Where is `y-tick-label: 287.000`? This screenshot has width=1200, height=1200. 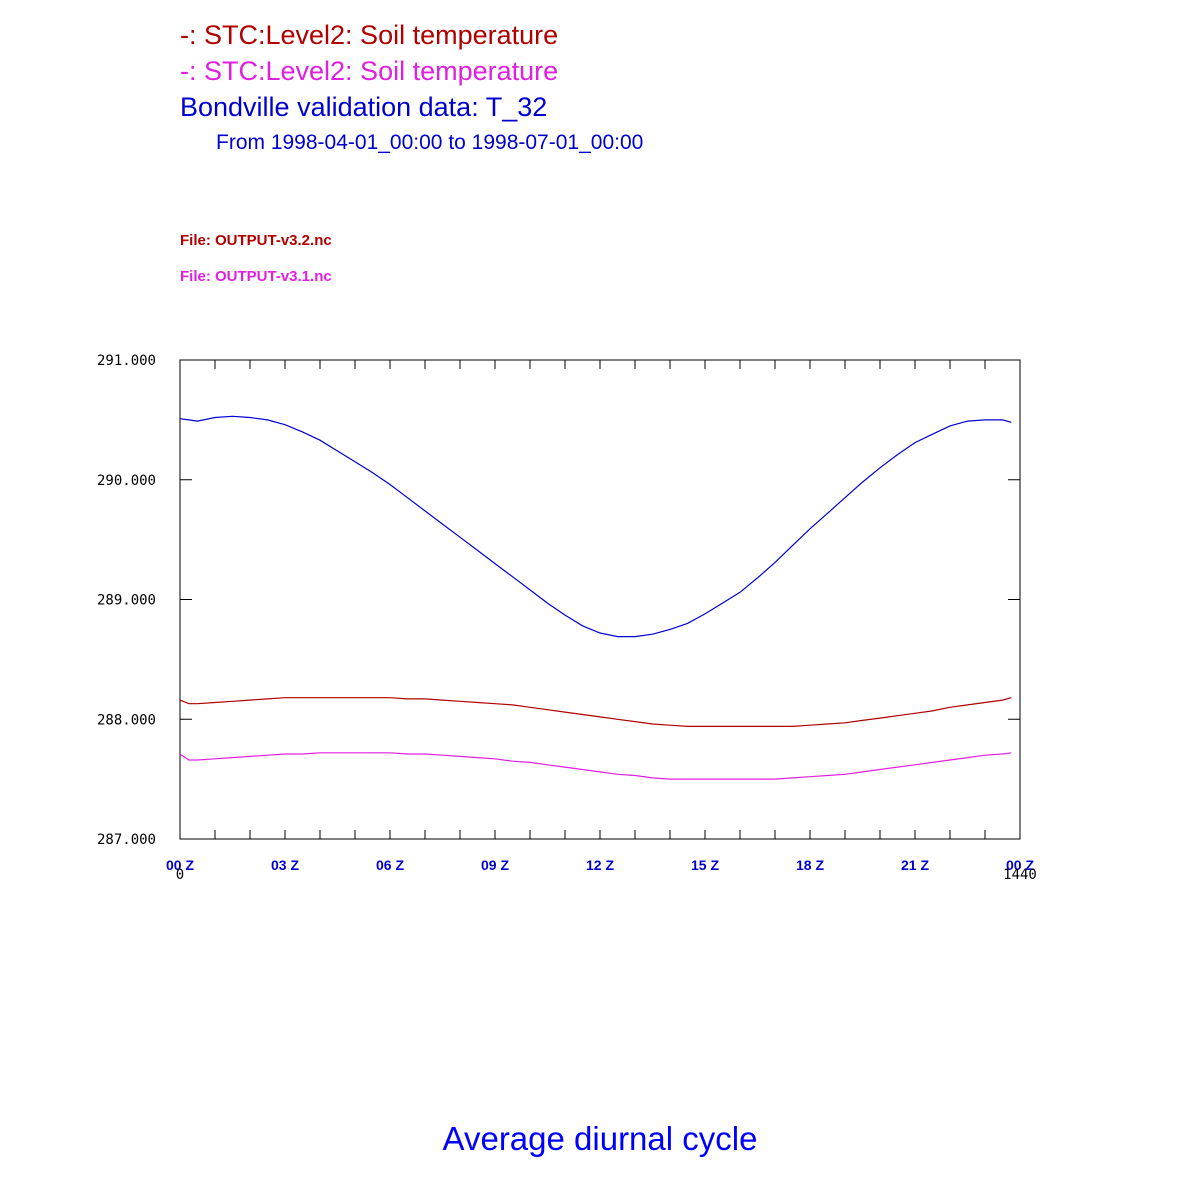
y-tick-label: 287.000 is located at coordinates (126, 840).